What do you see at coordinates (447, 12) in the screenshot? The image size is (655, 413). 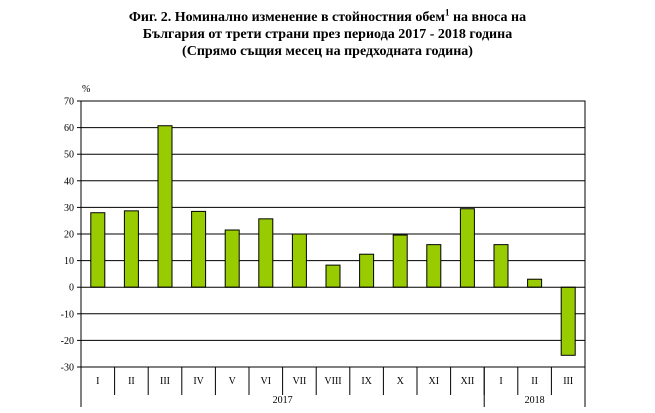 I see `footnote-marker: 1` at bounding box center [447, 12].